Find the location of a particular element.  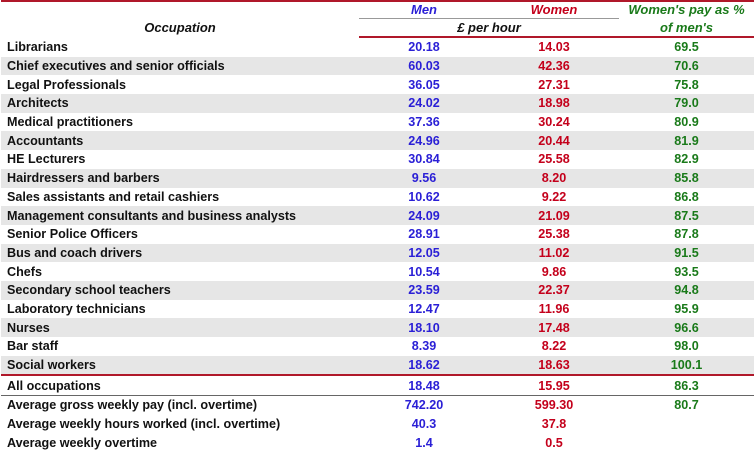

table-row: Hairdressers and barbers 9.56 8.20 85.8 is located at coordinates (377, 178).